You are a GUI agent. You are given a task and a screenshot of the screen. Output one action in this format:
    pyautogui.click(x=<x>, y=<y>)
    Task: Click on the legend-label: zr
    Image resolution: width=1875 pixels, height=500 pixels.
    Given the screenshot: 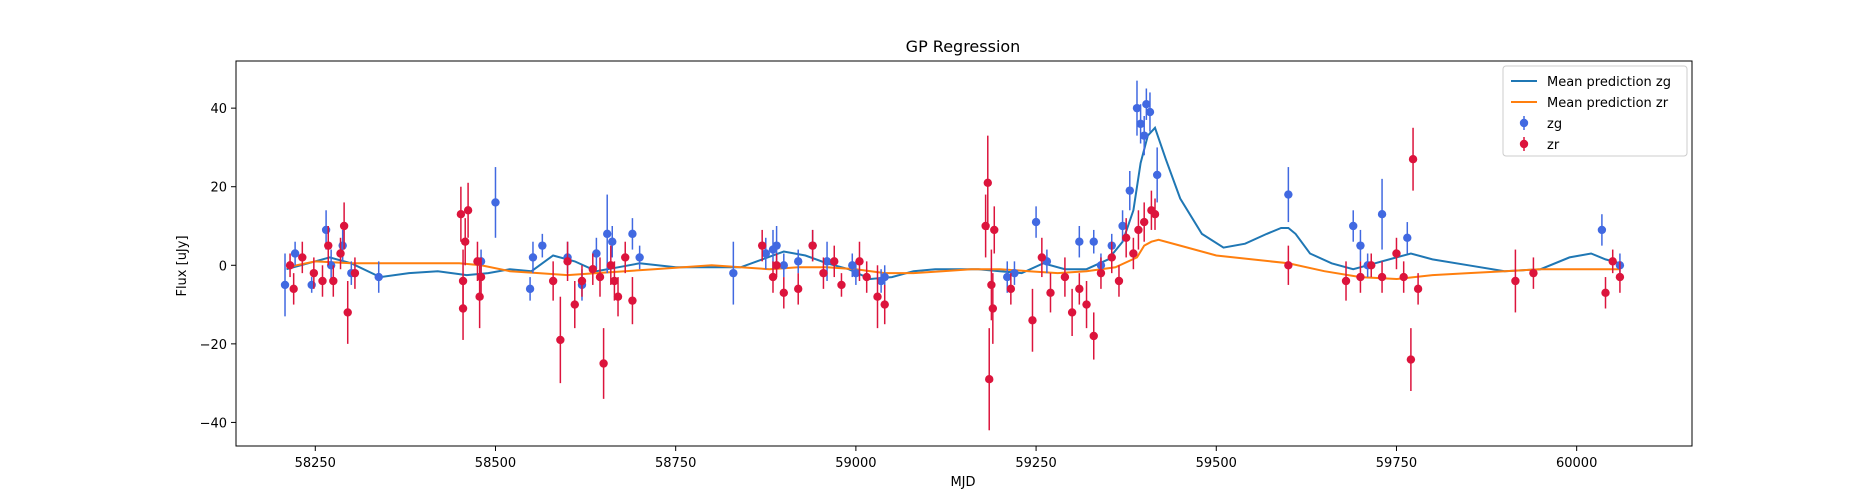 What is the action you would take?
    pyautogui.click(x=1553, y=145)
    